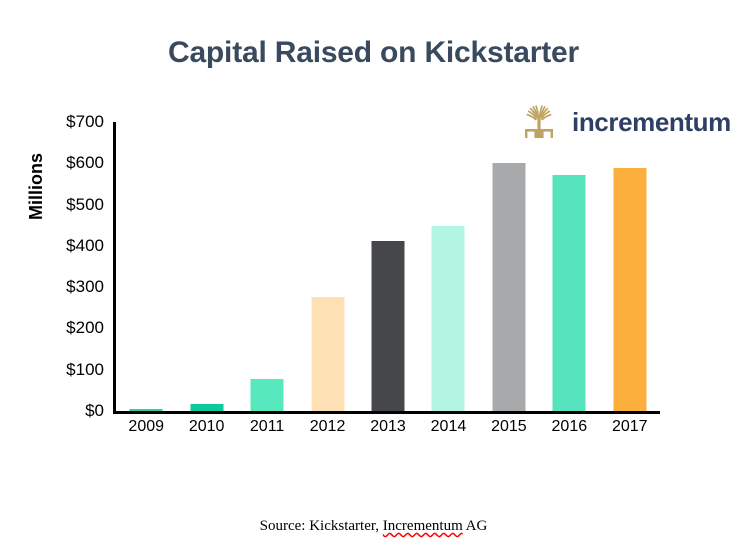  I want to click on bar-2015, so click(509, 287).